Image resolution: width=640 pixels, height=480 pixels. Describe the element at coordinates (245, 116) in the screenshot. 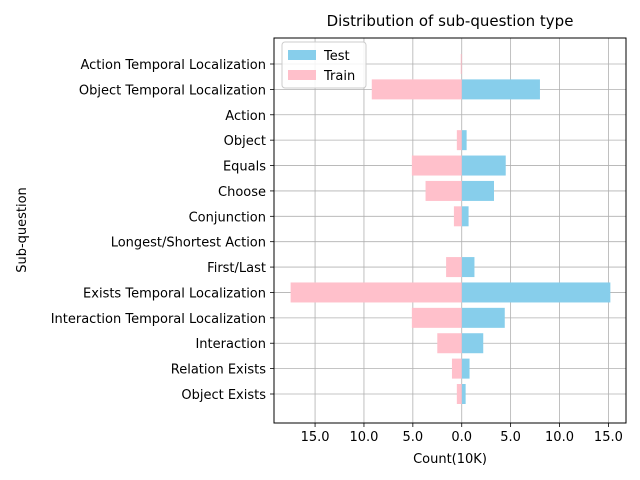

I see `y-tick-label: Action` at that location.